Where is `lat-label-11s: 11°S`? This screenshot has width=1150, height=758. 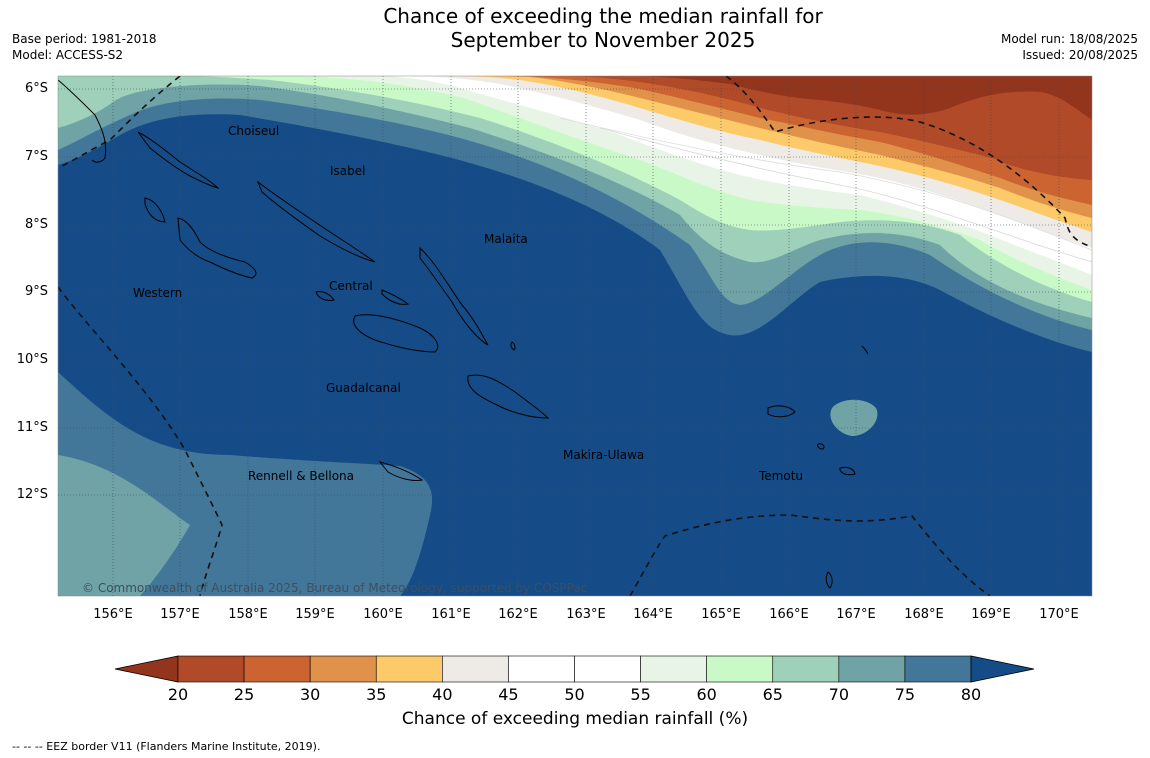 lat-label-11s: 11°S is located at coordinates (32, 427).